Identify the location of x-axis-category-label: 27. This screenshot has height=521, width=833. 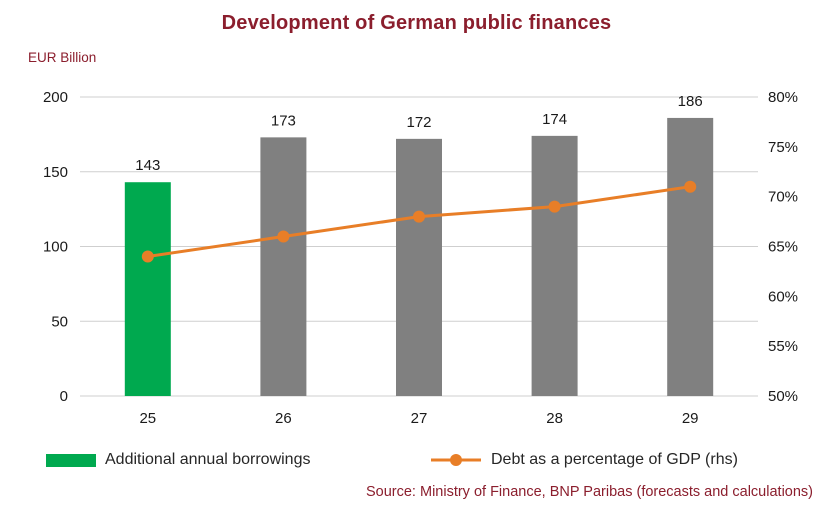
(419, 418).